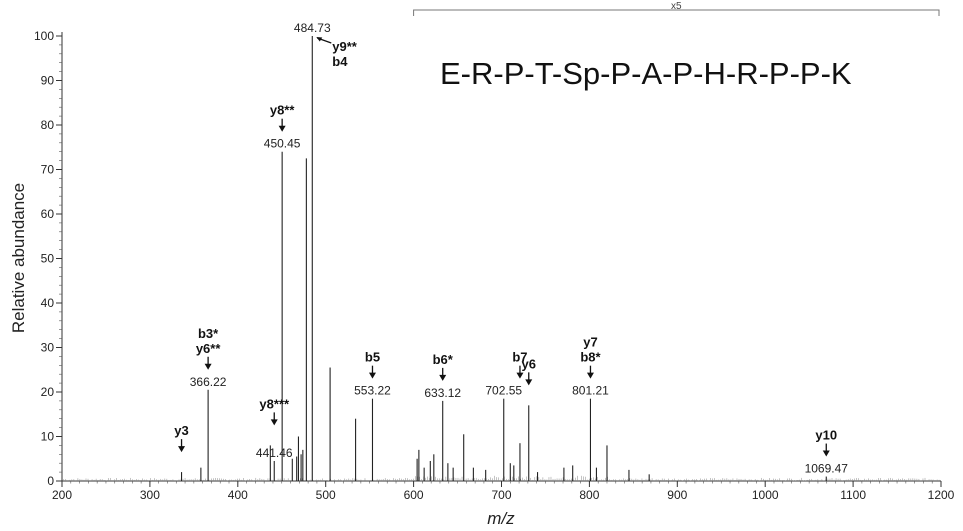 The width and height of the screenshot is (963, 531). What do you see at coordinates (941, 495) in the screenshot?
I see `x-tick-label: 1200` at bounding box center [941, 495].